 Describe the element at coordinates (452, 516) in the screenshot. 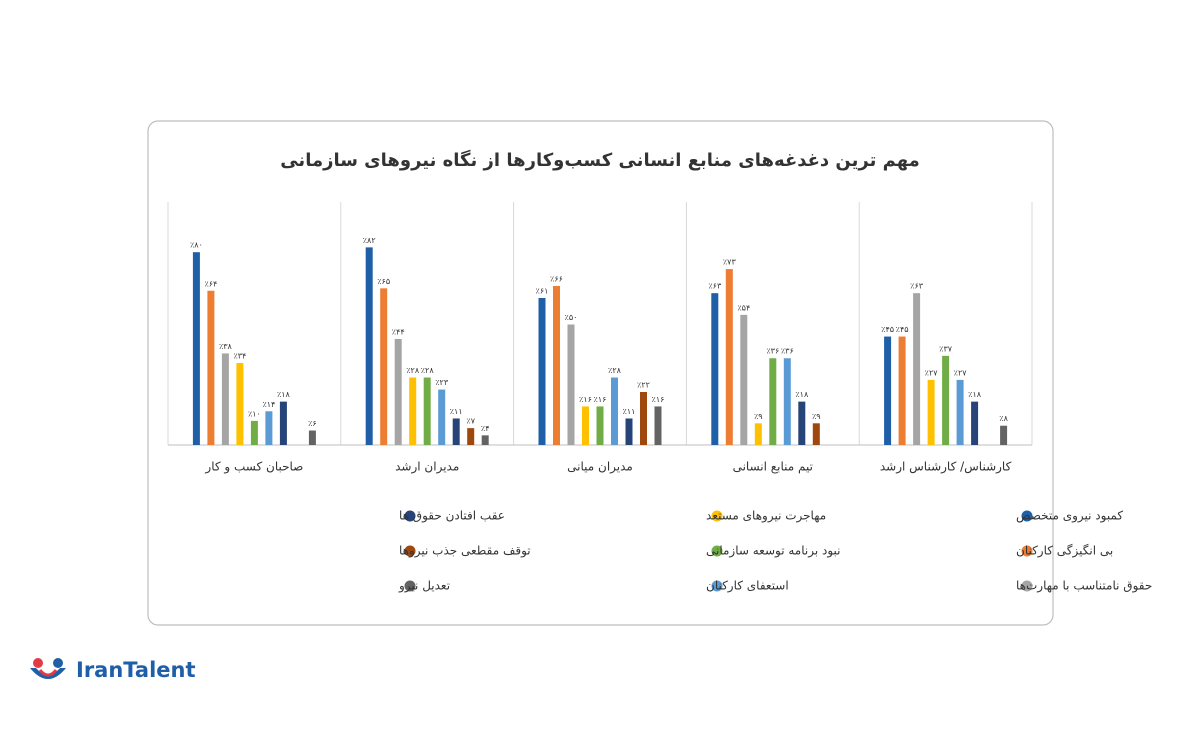

I see `legend-label: عقب افتادن حقوق ها` at that location.